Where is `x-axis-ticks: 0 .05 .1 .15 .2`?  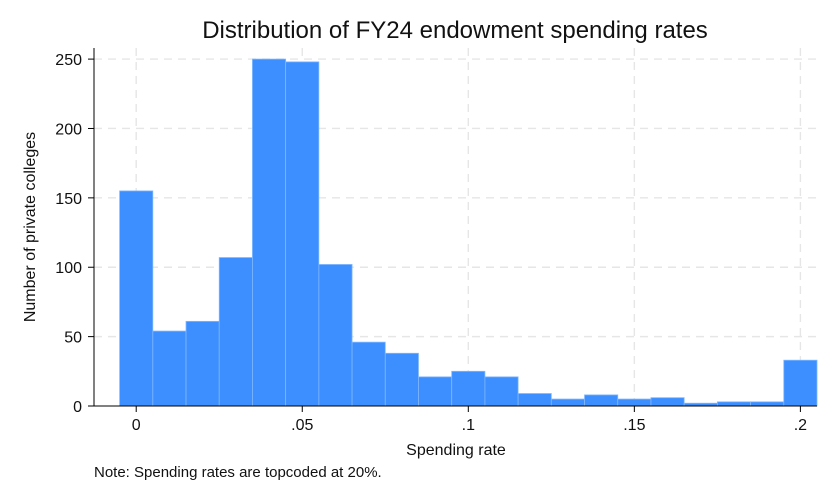 x-axis-ticks: 0 .05 .1 .15 .2 is located at coordinates (469, 420).